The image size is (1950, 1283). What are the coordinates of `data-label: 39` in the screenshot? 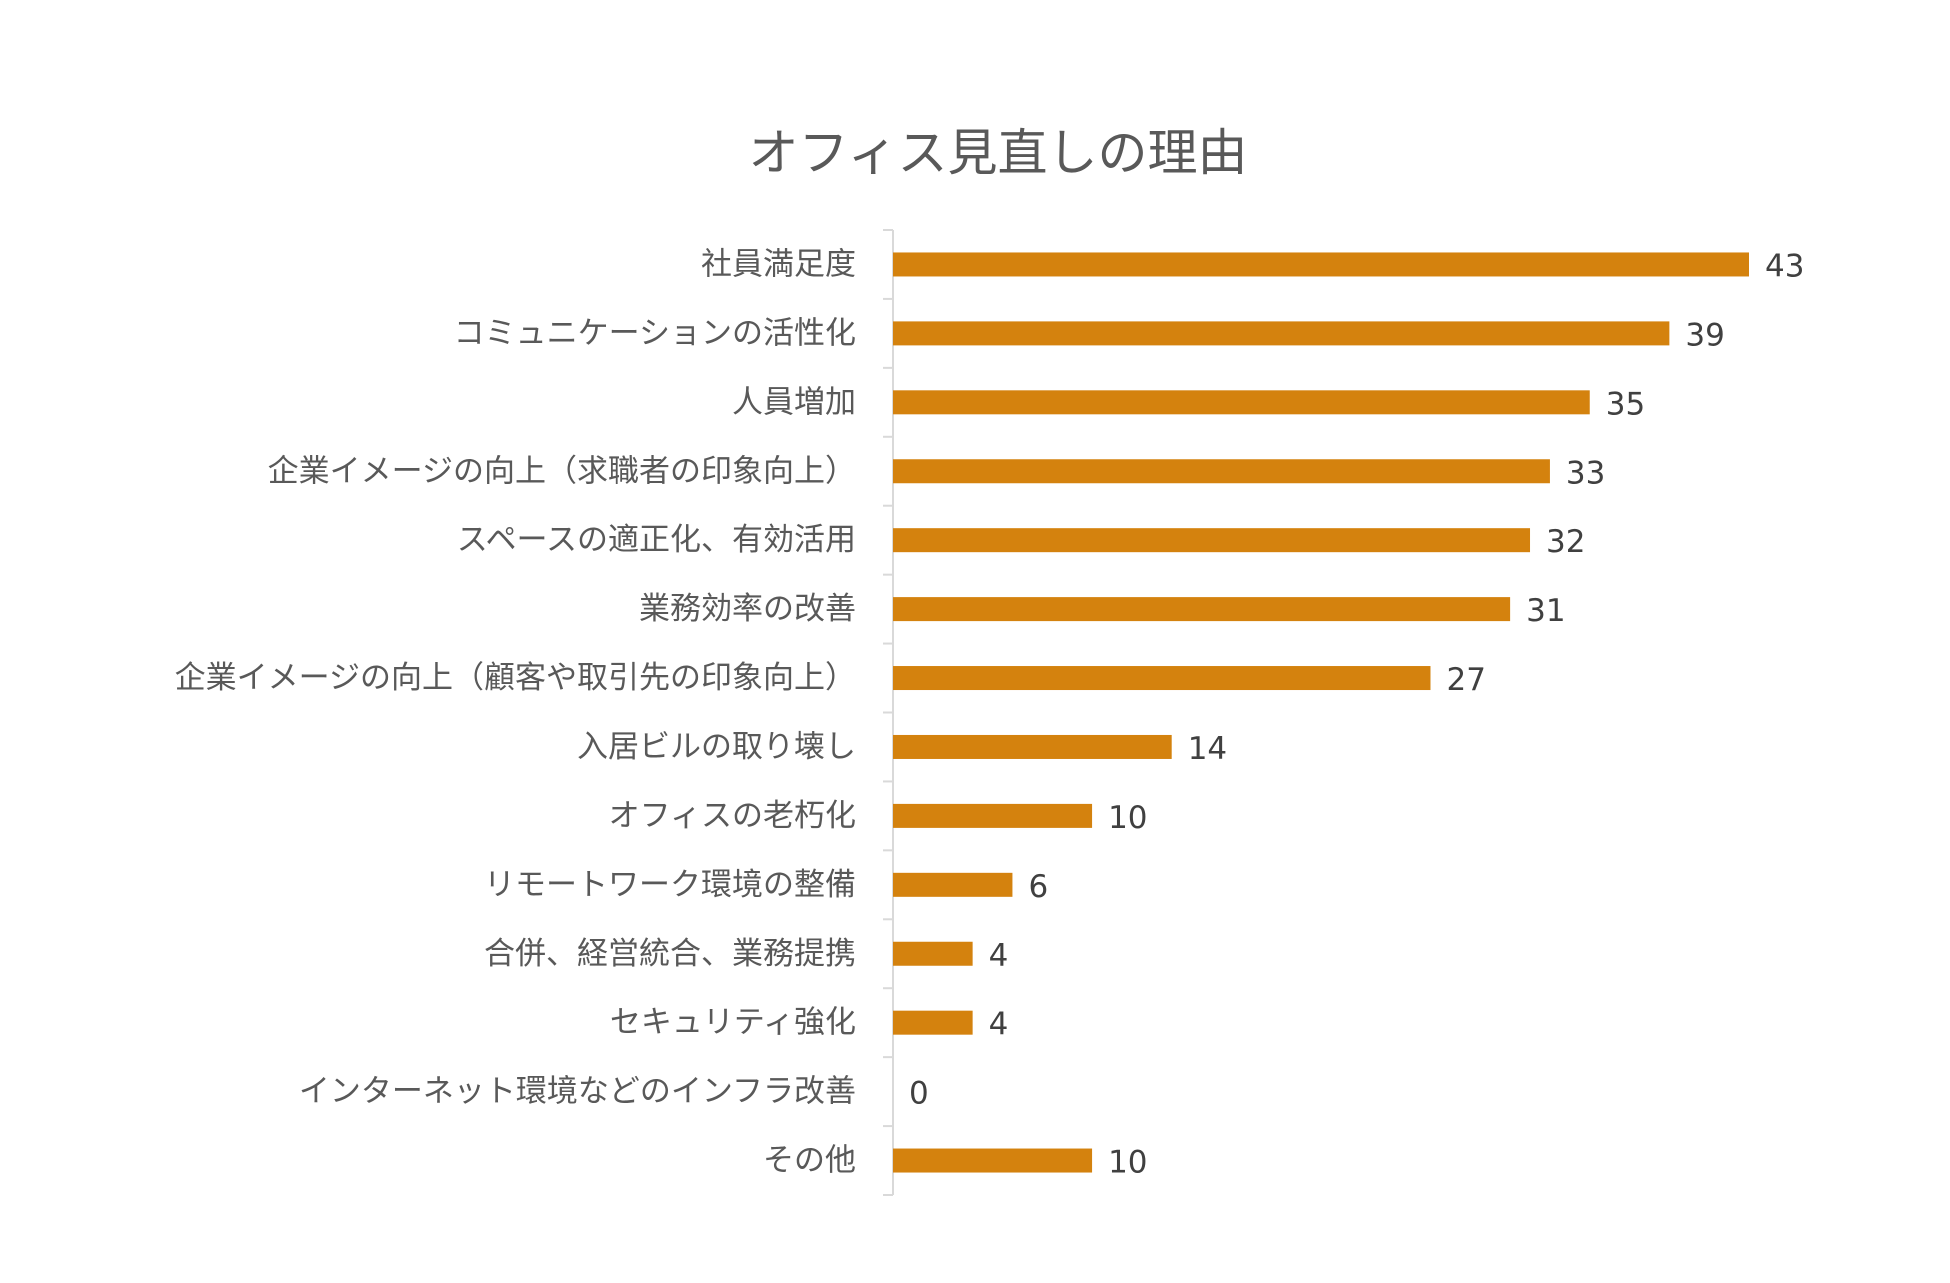 It's located at (1704, 335).